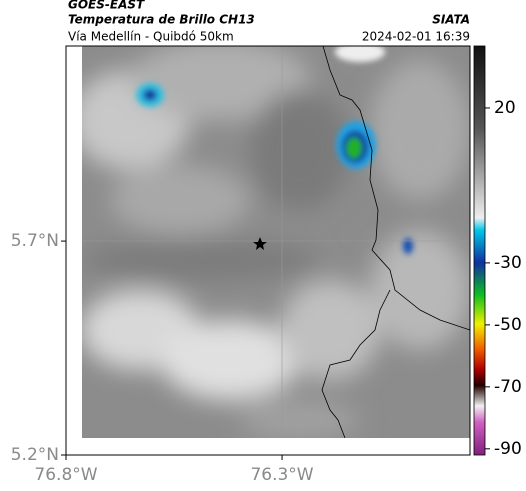 This screenshot has width=526, height=491. Describe the element at coordinates (35, 241) in the screenshot. I see `lat-tick-label: 5.7°N` at that location.